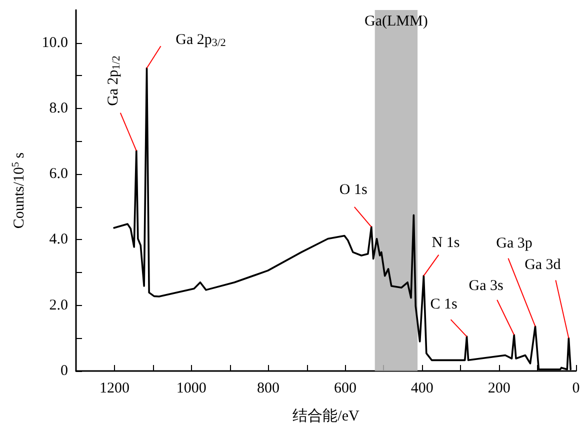  I want to click on x-tick-label: 800, so click(268, 388).